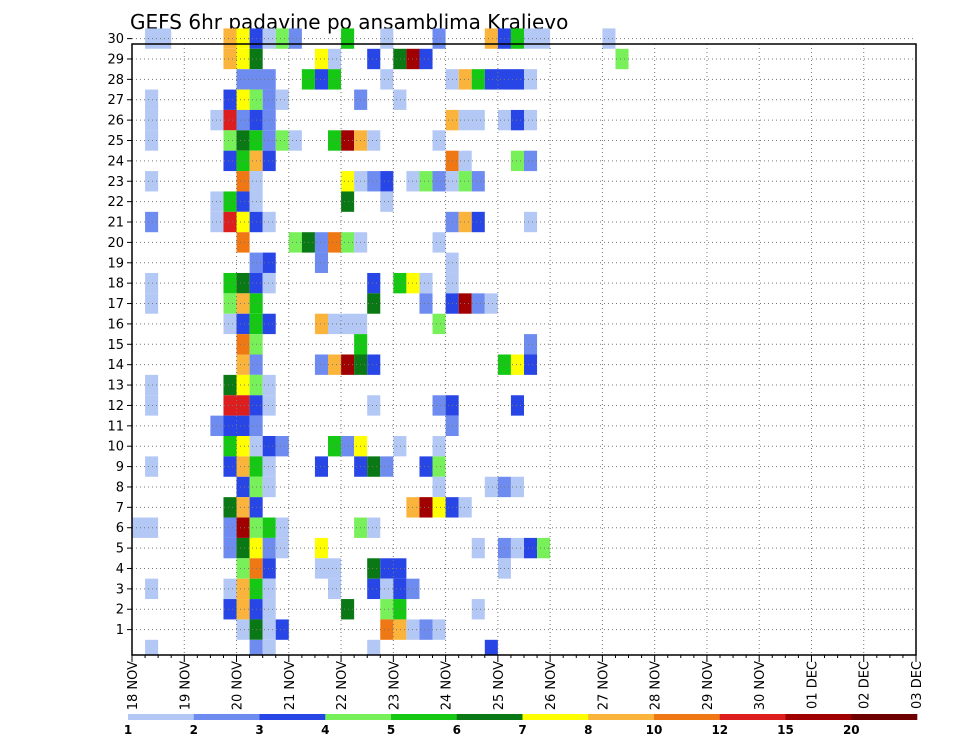  Describe the element at coordinates (120, 508) in the screenshot. I see `y-tick-label: 7` at that location.